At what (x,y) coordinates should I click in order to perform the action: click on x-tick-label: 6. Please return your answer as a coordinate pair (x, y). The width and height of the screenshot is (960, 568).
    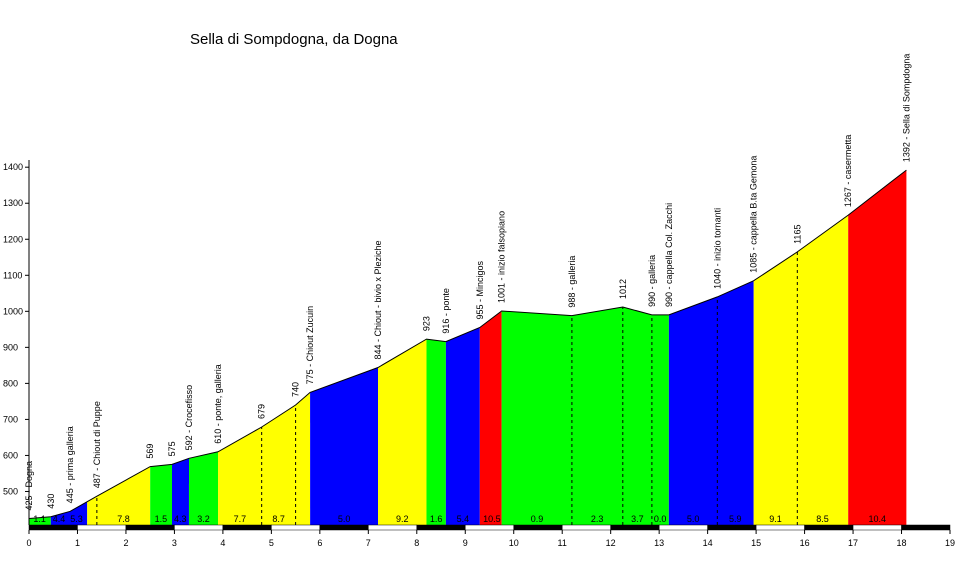
    Looking at the image, I should click on (319, 543).